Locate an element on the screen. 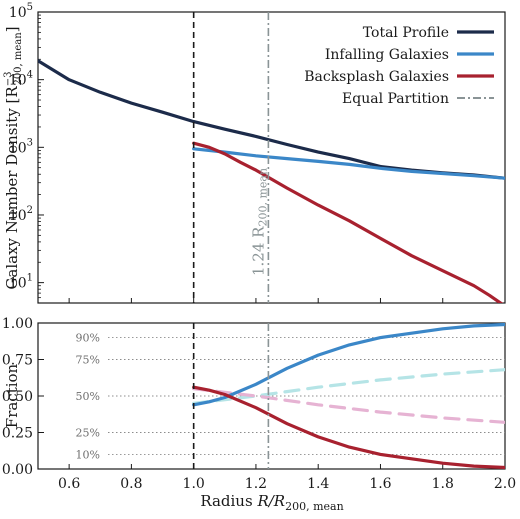 This screenshot has width=520, height=519. top-y-tick-label: 10² is located at coordinates (21, 214).